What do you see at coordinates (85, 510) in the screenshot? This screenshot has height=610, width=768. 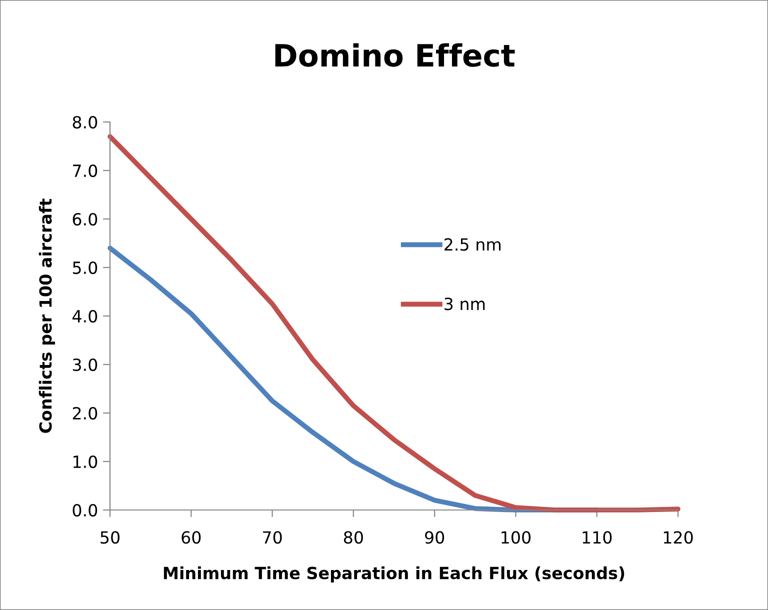 I see `y-tick-label: 0.0` at bounding box center [85, 510].